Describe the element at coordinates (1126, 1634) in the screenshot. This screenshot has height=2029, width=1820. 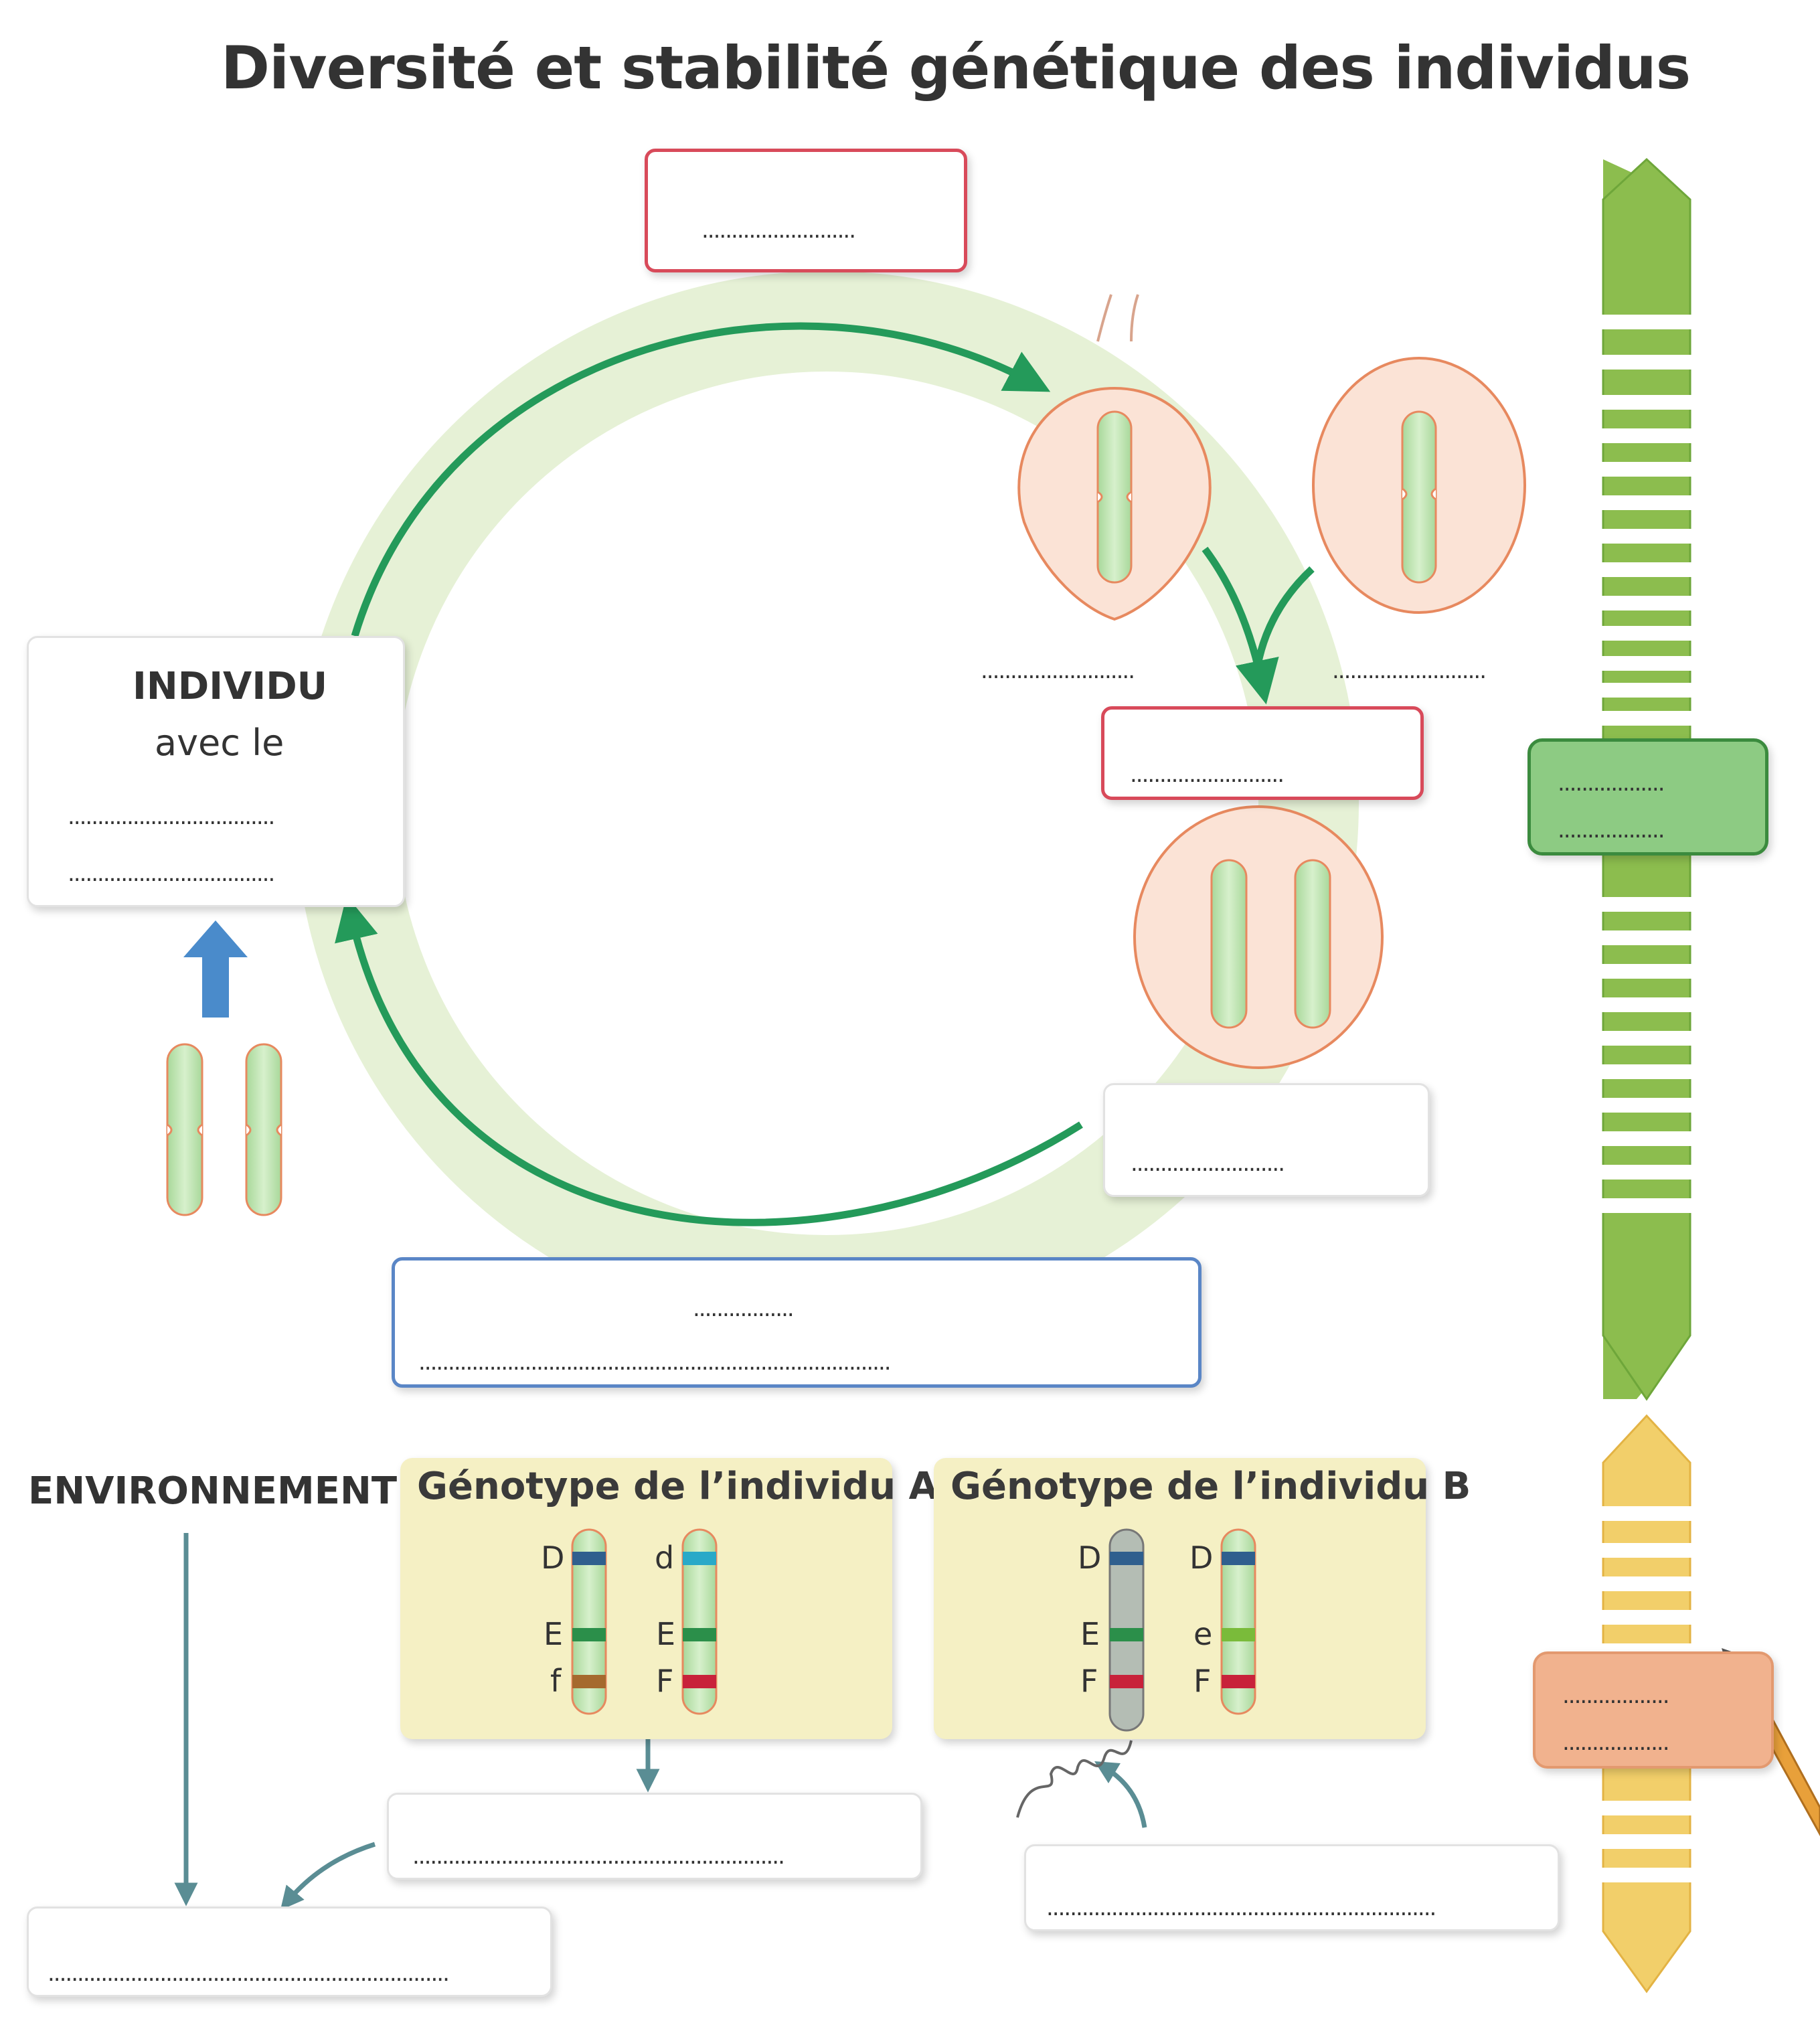
I see `allele-band-E-B` at that location.